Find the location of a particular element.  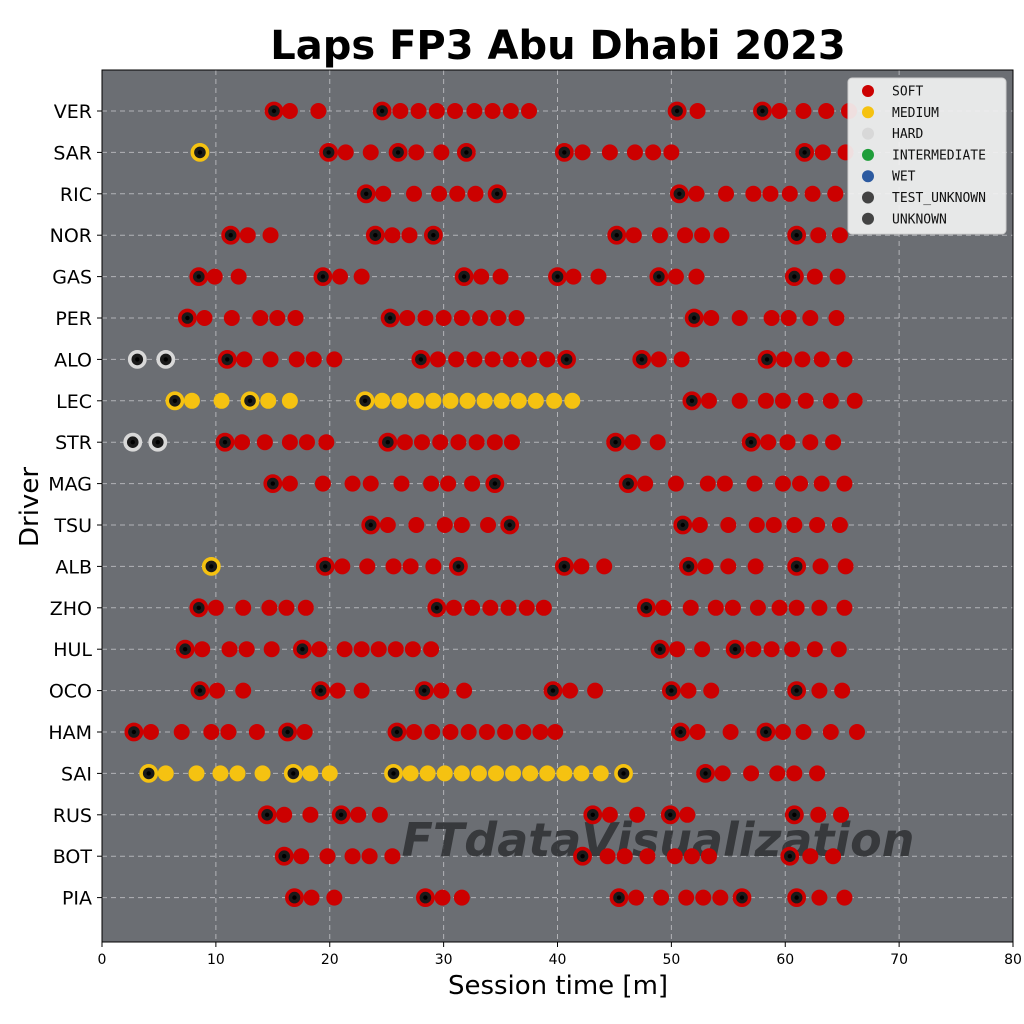

y-tick-label-sai: SAI is located at coordinates (76, 774).